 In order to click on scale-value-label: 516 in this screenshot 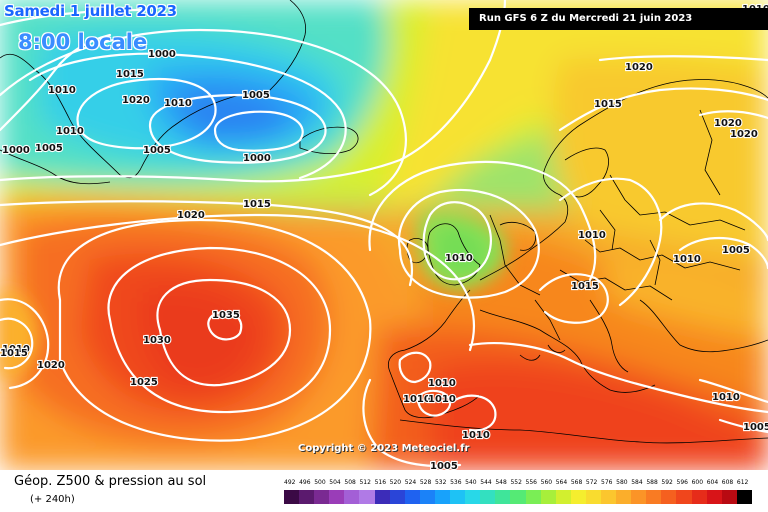, I will do `click(380, 482)`.